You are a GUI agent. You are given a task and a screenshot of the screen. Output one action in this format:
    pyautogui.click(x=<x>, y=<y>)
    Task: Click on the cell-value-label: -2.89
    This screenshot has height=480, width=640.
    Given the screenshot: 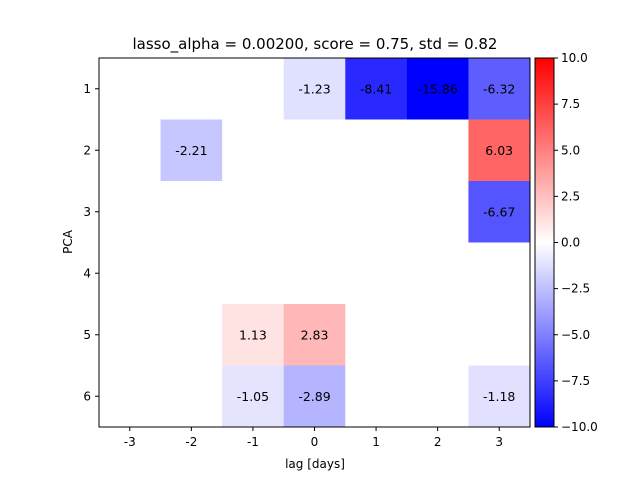 What is the action you would take?
    pyautogui.click(x=314, y=396)
    